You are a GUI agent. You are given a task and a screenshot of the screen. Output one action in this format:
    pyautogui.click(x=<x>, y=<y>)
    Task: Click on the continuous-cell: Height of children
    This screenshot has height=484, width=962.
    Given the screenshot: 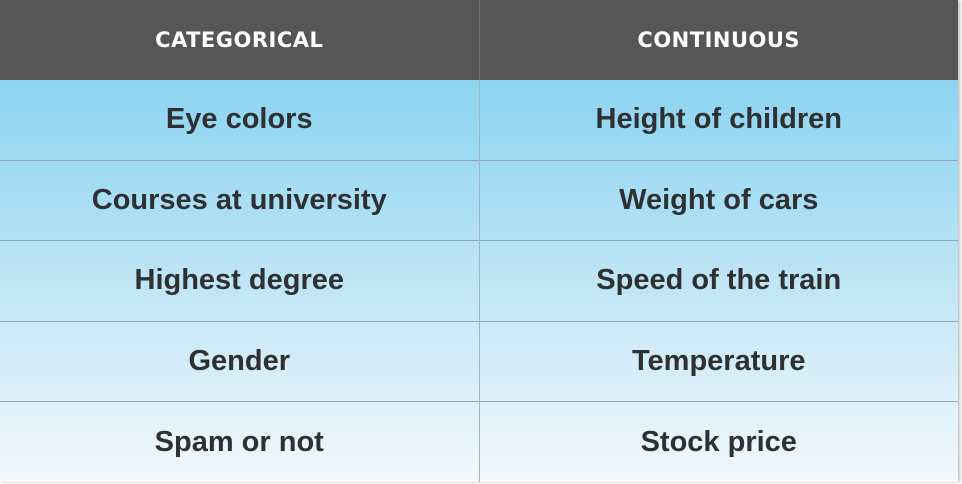 What is the action you would take?
    pyautogui.click(x=719, y=119)
    